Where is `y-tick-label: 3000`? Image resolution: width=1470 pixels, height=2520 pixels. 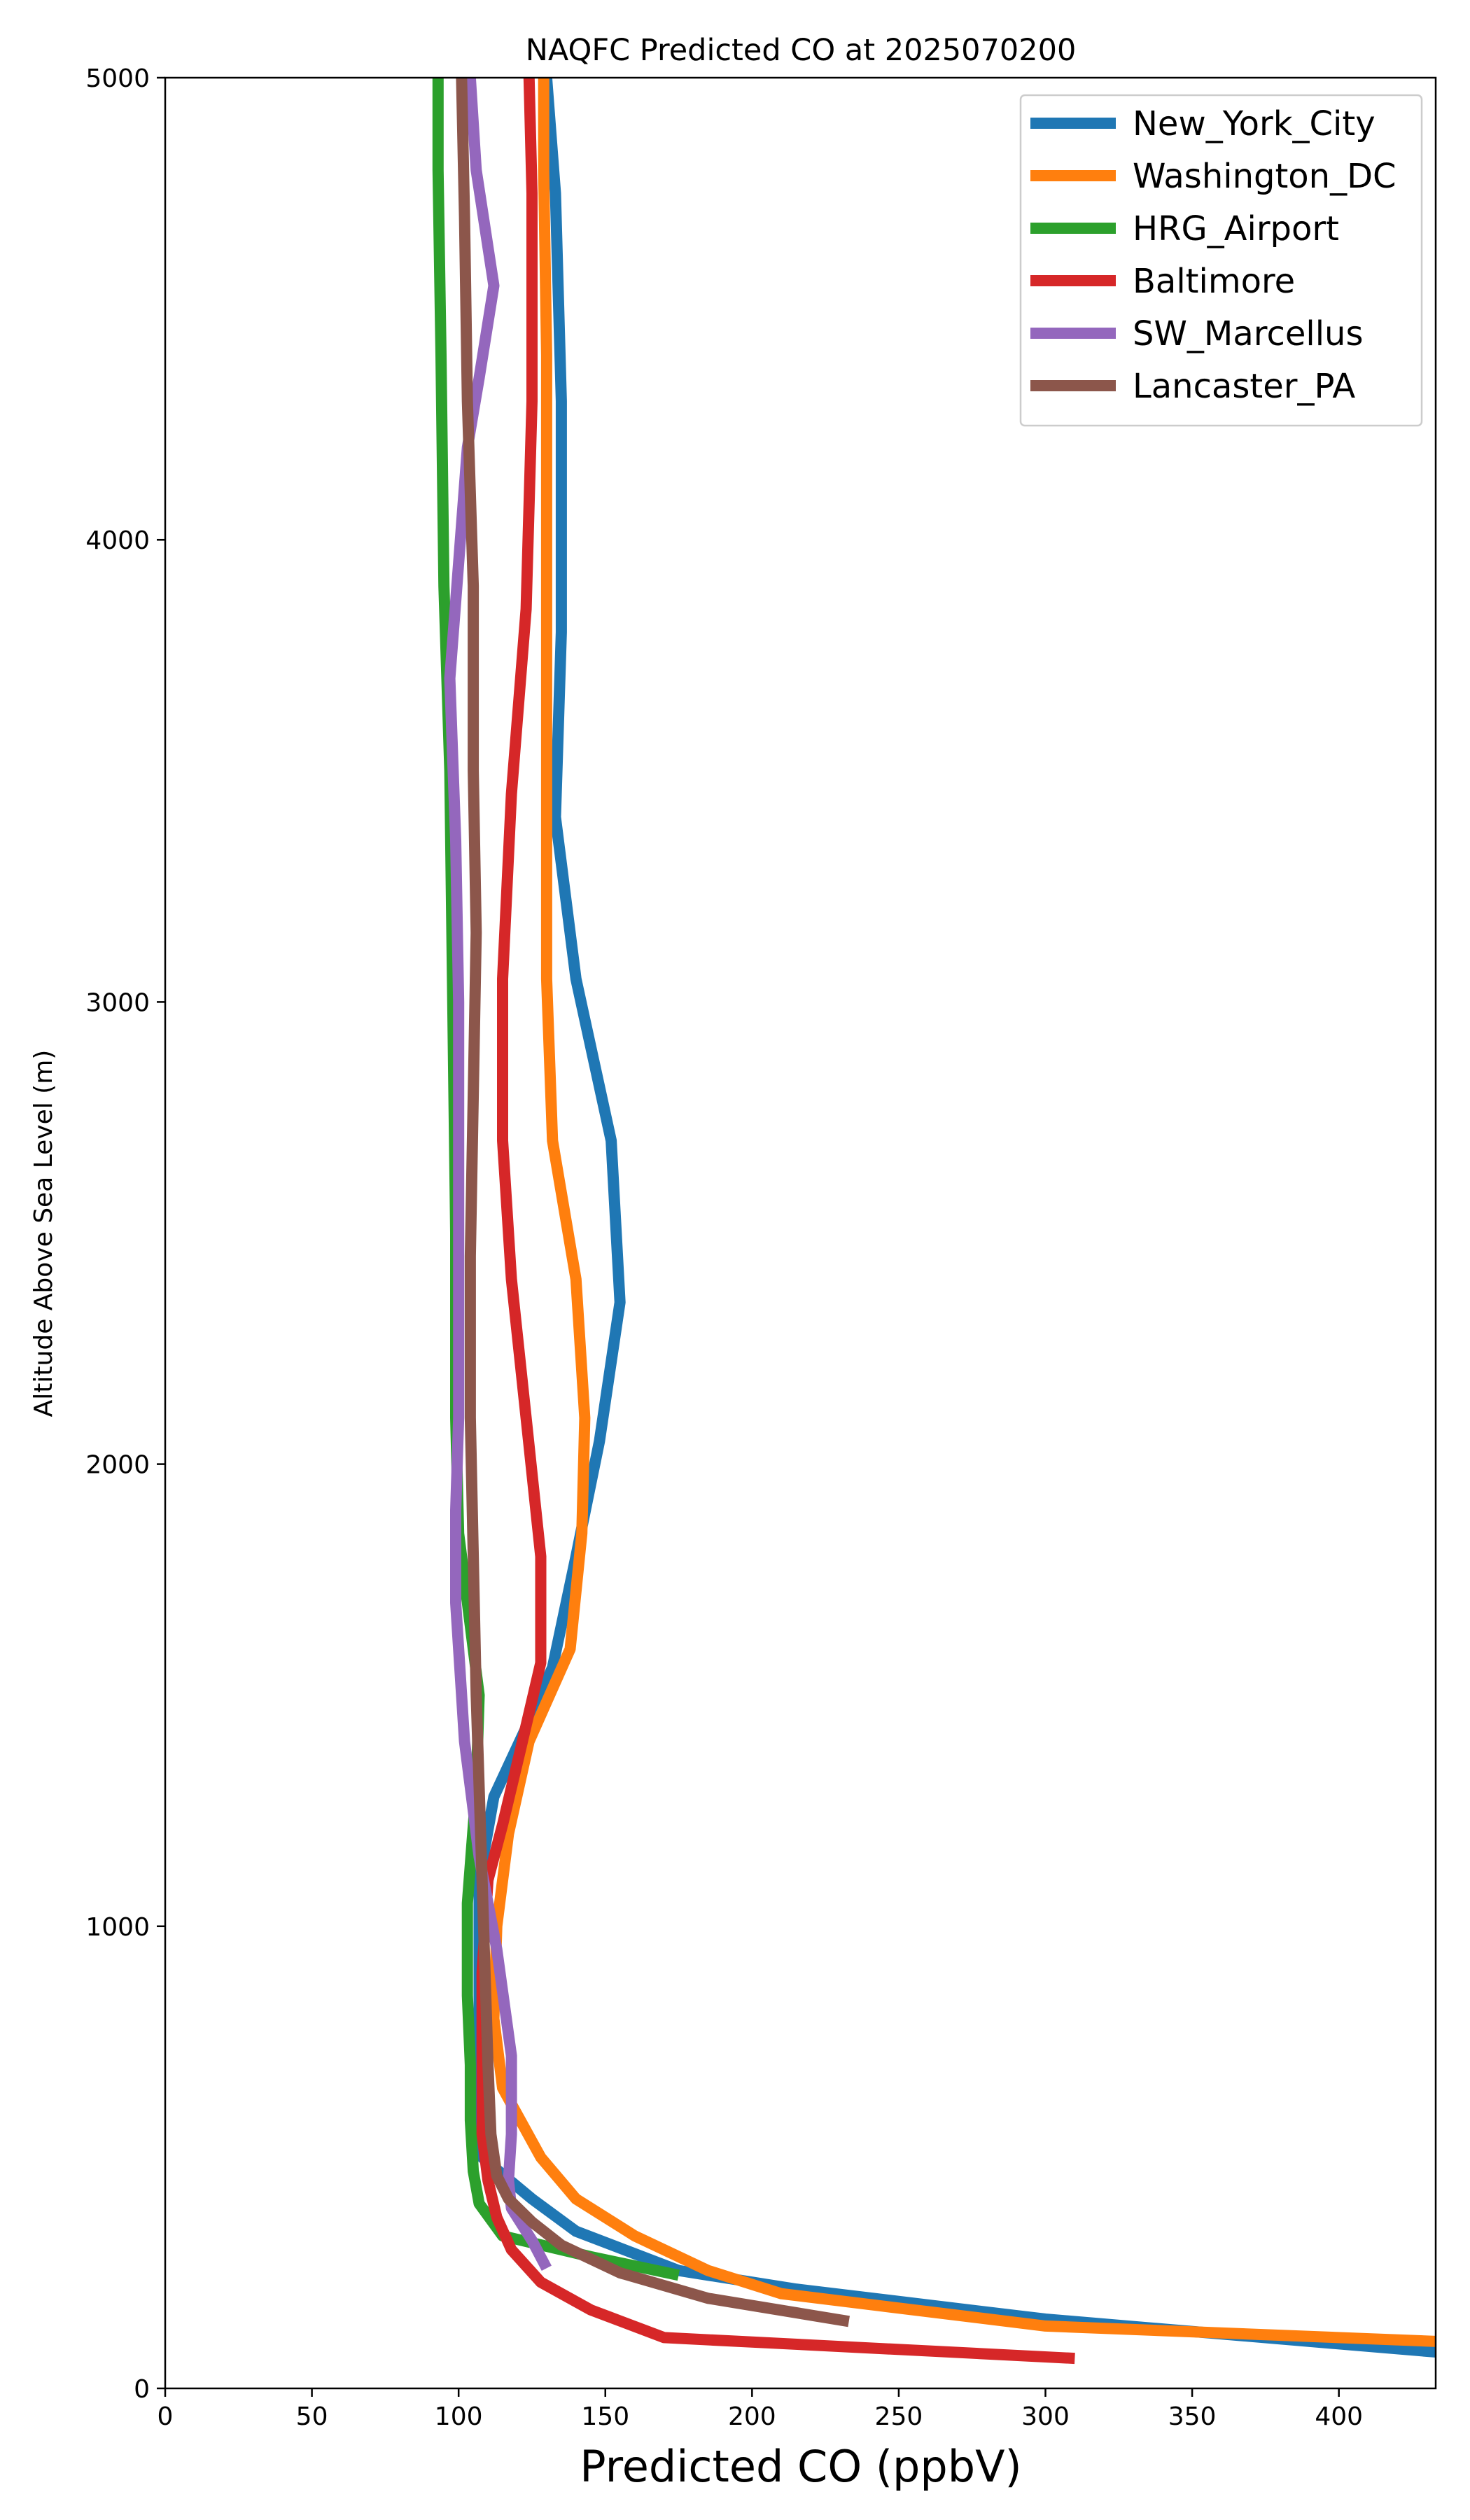
y-tick-label: 3000 is located at coordinates (117, 1002).